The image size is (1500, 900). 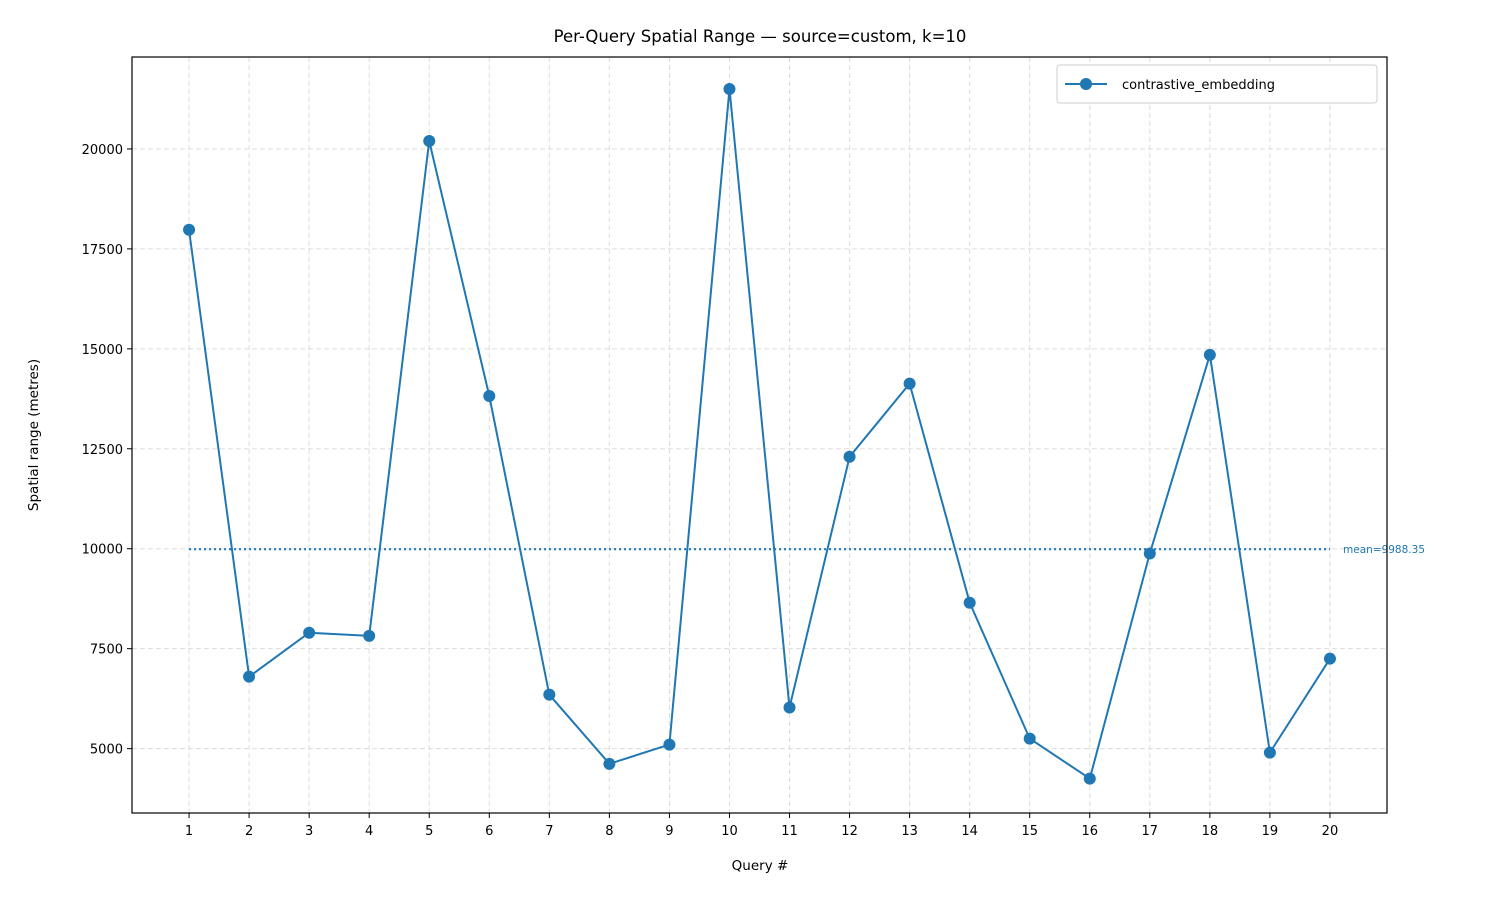 I want to click on x-tick-label: 2, so click(x=249, y=831).